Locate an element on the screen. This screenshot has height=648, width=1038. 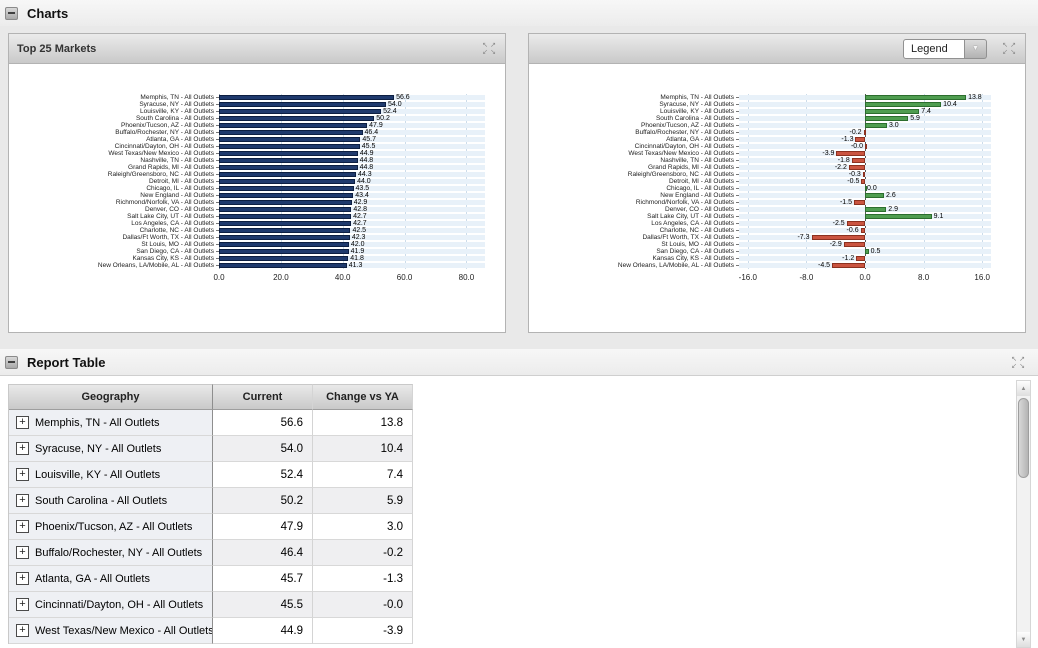
chart-row: Charlotte, NC - All Outlets -0.6 is located at coordinates (780, 230).